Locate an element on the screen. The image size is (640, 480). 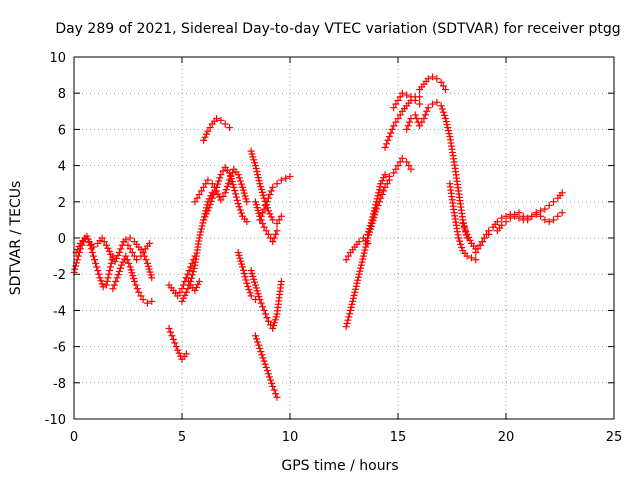
x-tick-label: 0 is located at coordinates (74, 437).